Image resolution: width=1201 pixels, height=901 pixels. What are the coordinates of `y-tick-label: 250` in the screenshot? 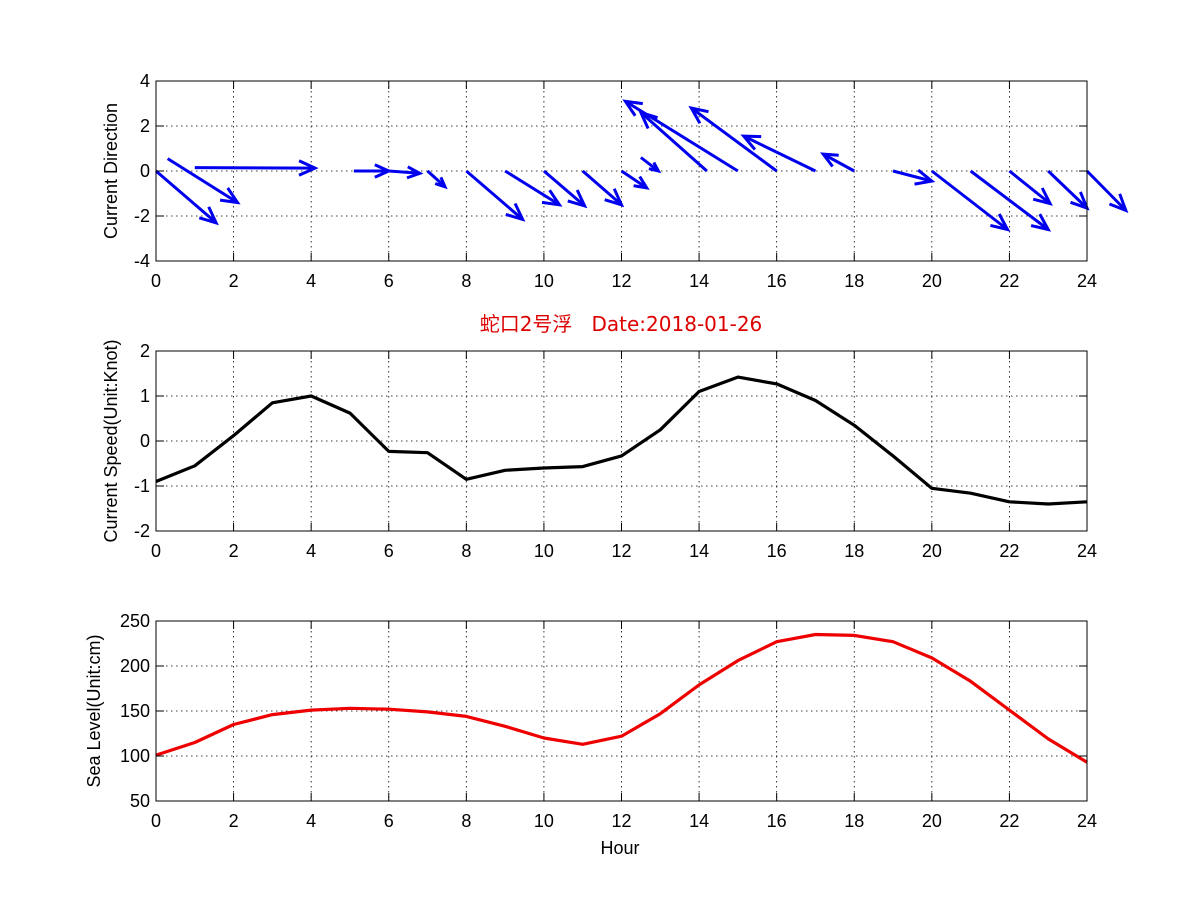 It's located at (135, 621).